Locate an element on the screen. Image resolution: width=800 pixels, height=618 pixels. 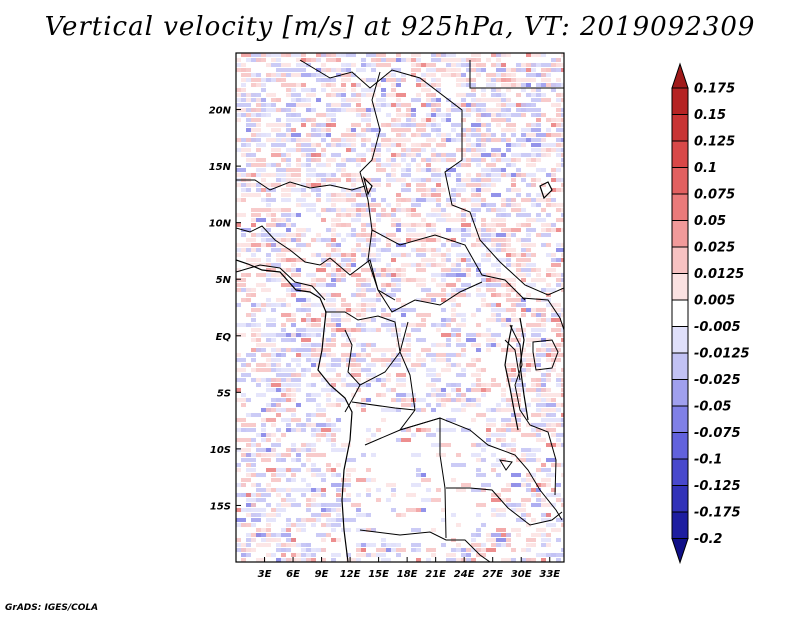
colorbar-label: 0.175 is located at coordinates (714, 89).